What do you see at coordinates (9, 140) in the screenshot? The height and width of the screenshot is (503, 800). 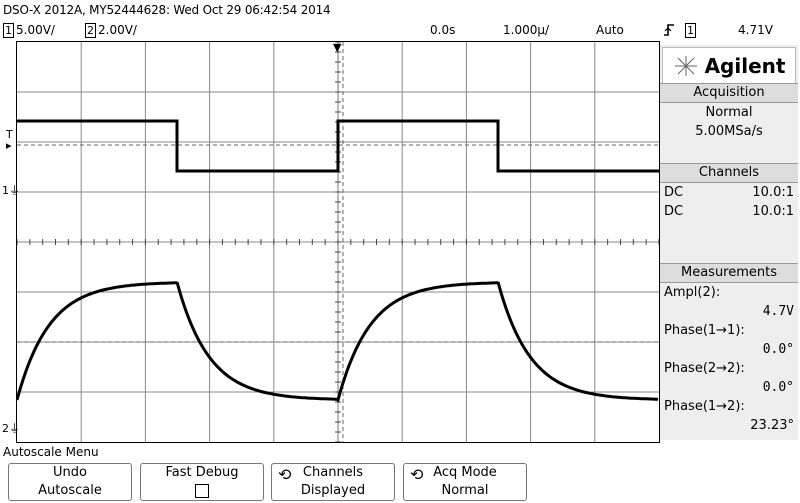 I see `trigger-level-marker: T ▸` at bounding box center [9, 140].